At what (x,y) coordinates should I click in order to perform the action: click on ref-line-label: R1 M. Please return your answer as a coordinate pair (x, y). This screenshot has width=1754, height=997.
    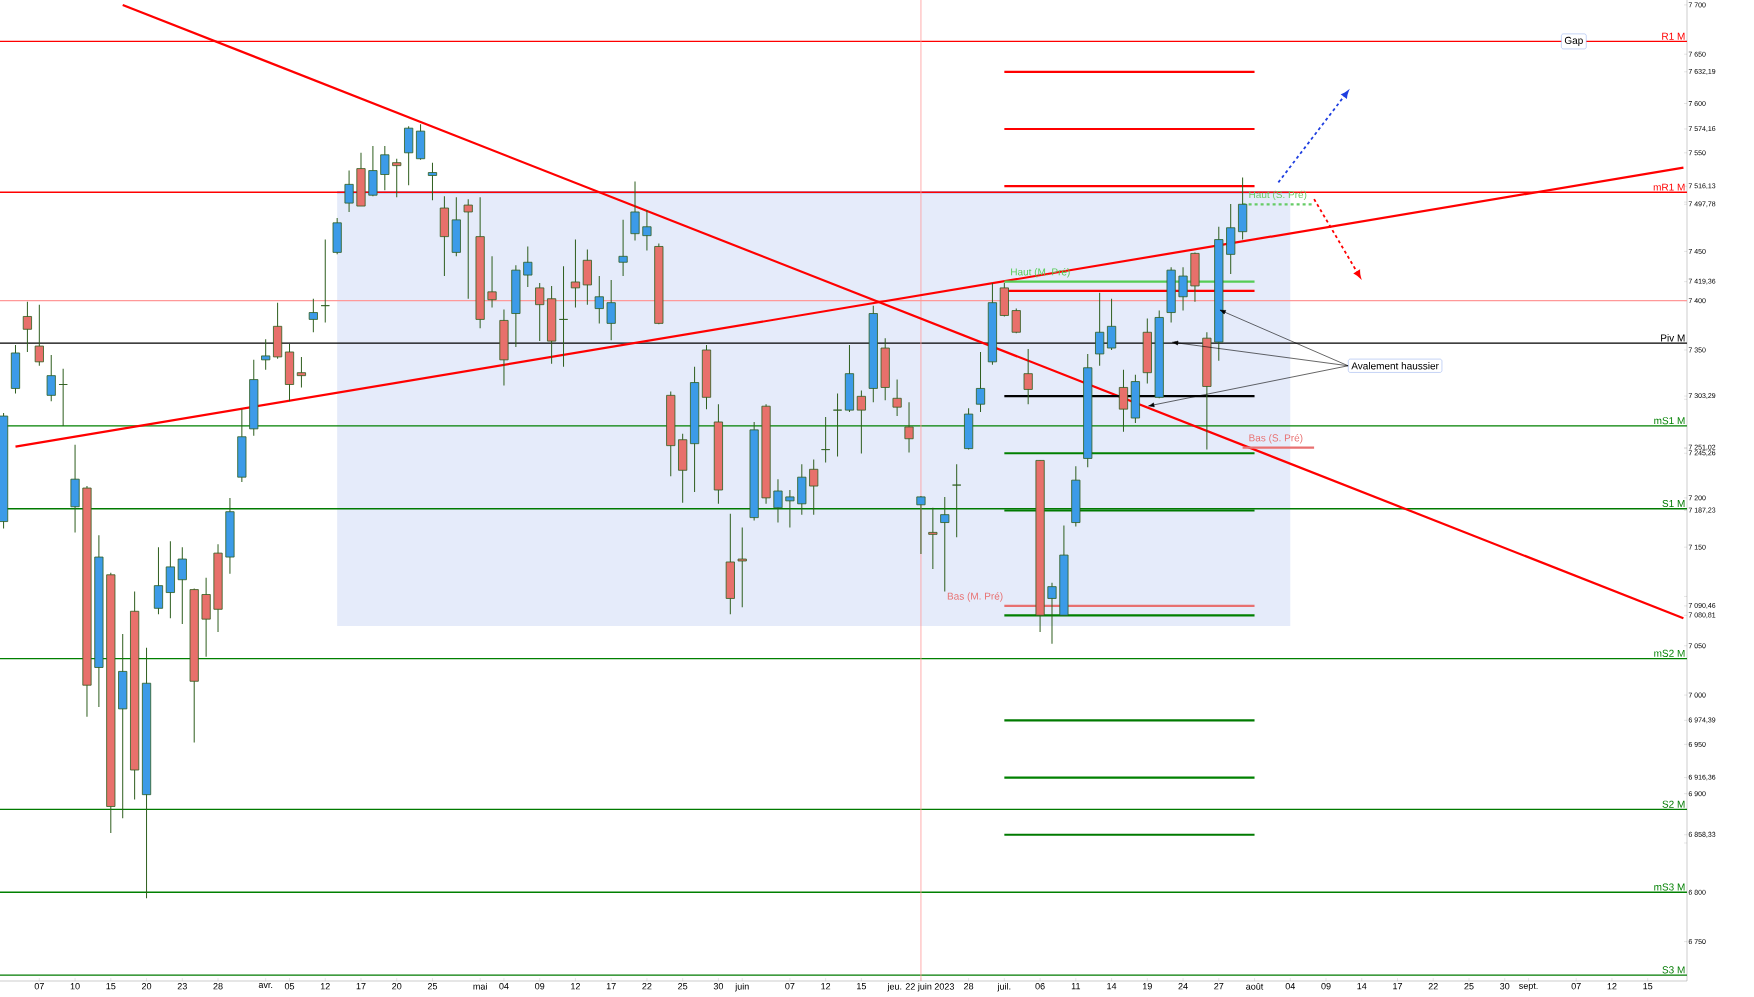
    Looking at the image, I should click on (1673, 36).